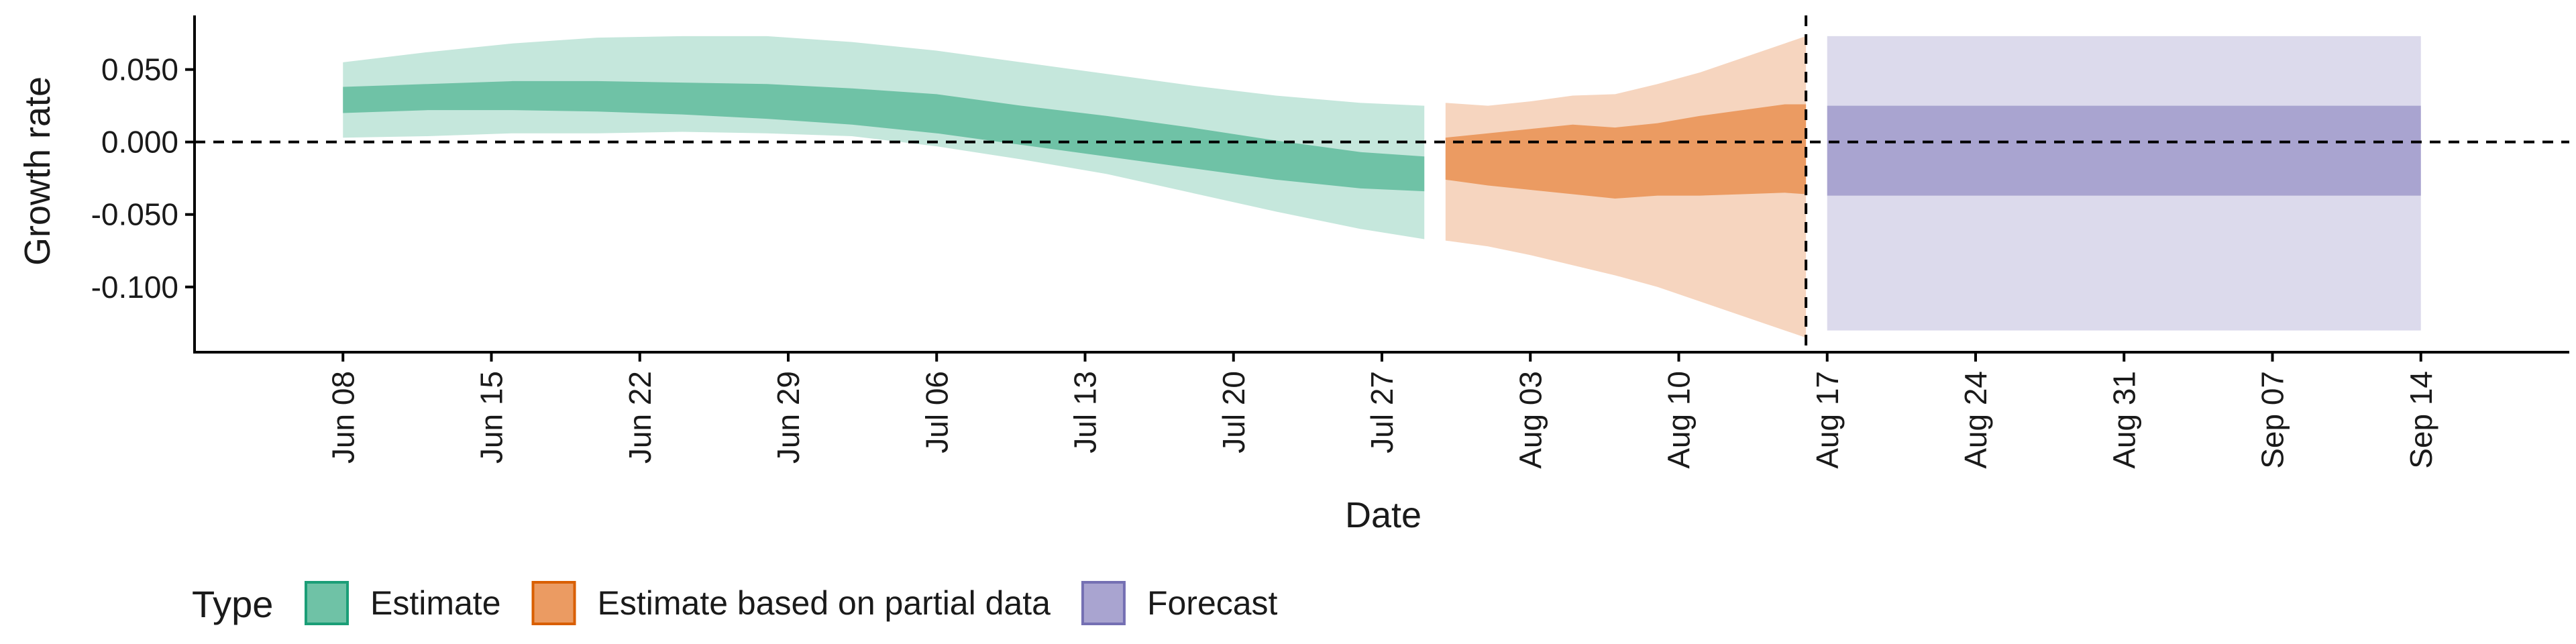 This screenshot has height=644, width=2576. What do you see at coordinates (139, 142) in the screenshot?
I see `y-tick-label: 0.000` at bounding box center [139, 142].